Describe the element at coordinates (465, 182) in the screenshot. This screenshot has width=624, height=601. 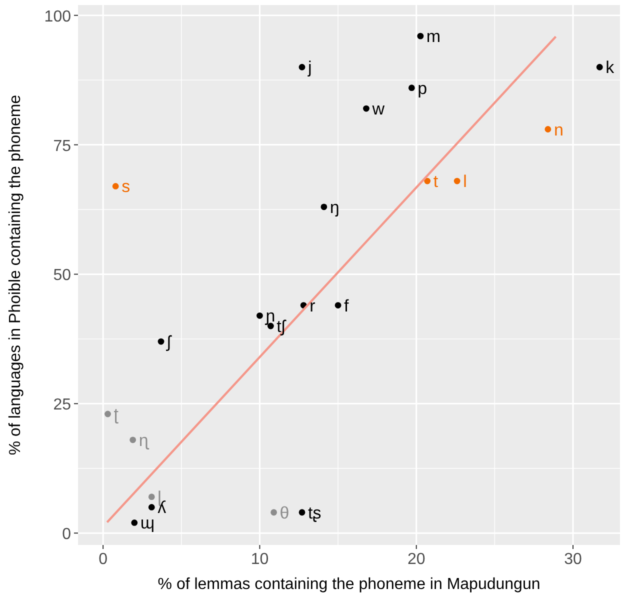
I see `annotation: l` at that location.